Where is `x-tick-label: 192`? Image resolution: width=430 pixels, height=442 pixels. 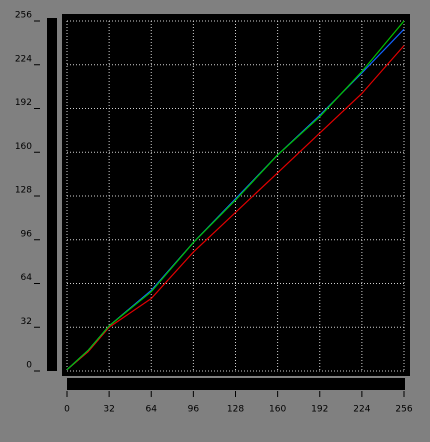 x-tick-label: 192 is located at coordinates (319, 410).